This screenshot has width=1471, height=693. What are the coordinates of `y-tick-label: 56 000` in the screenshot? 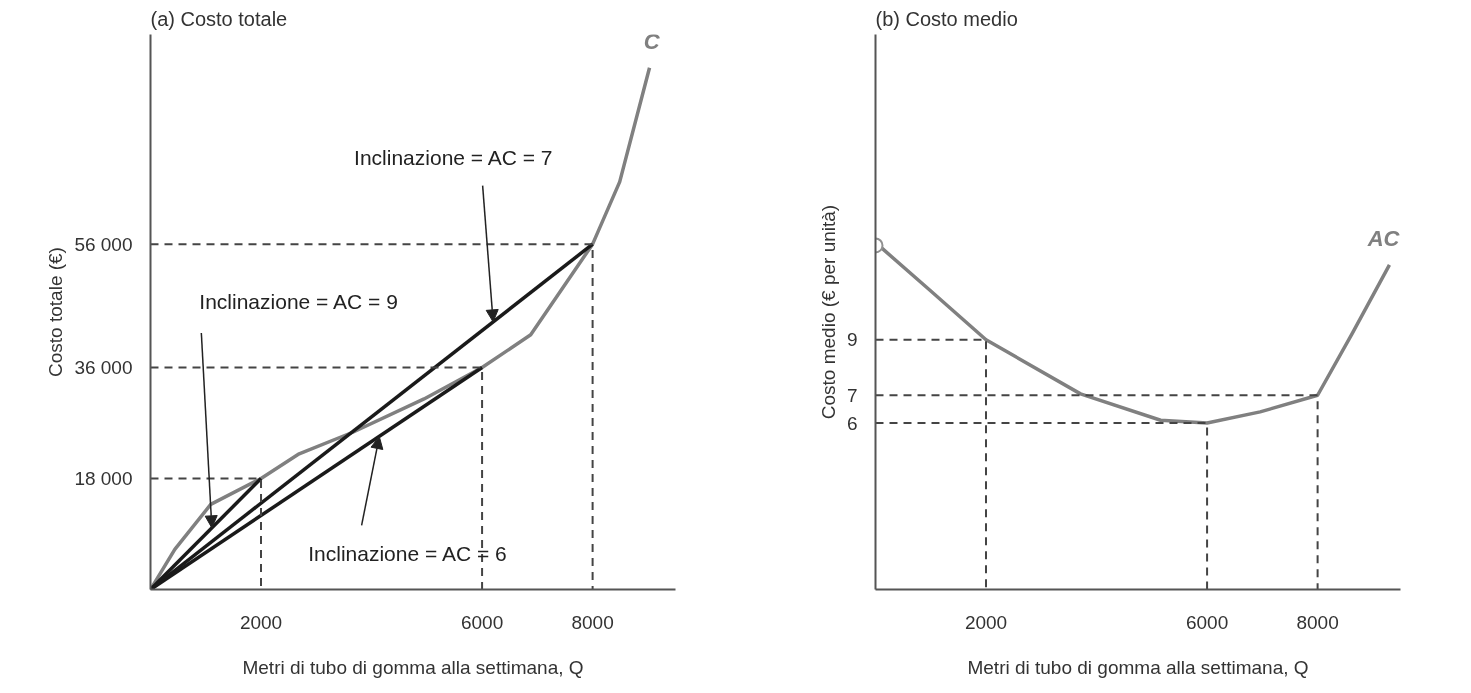 It's located at (103, 244).